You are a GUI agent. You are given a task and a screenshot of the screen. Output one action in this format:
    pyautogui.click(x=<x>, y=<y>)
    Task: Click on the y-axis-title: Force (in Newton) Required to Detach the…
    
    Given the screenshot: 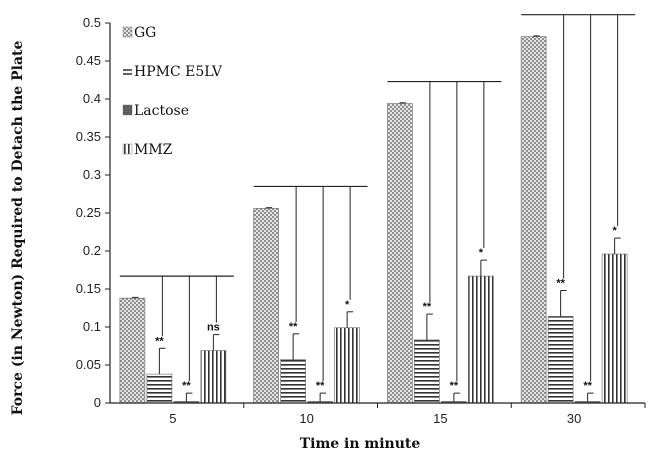 What is the action you would take?
    pyautogui.click(x=18, y=228)
    